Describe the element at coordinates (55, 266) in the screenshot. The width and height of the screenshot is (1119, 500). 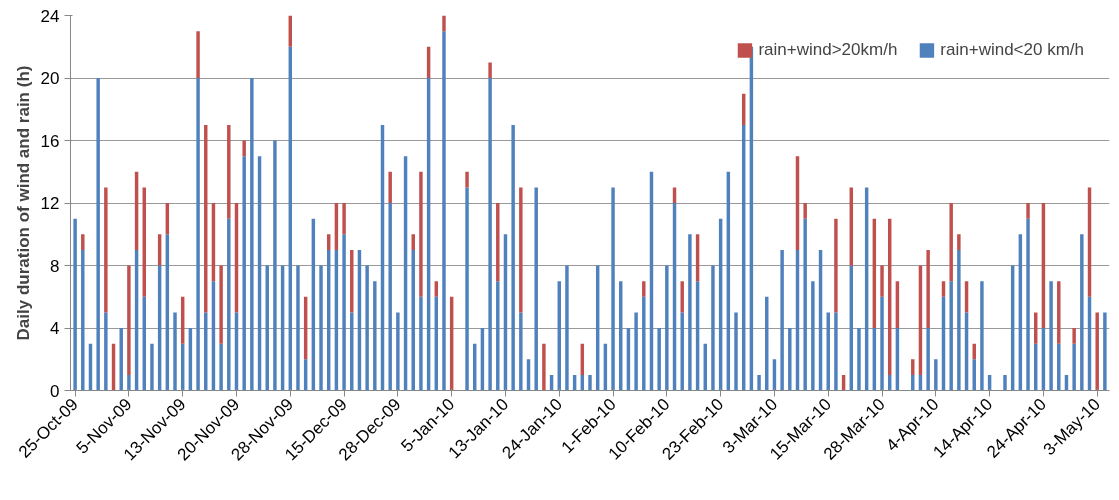
I see `y-tick-label: 8` at that location.